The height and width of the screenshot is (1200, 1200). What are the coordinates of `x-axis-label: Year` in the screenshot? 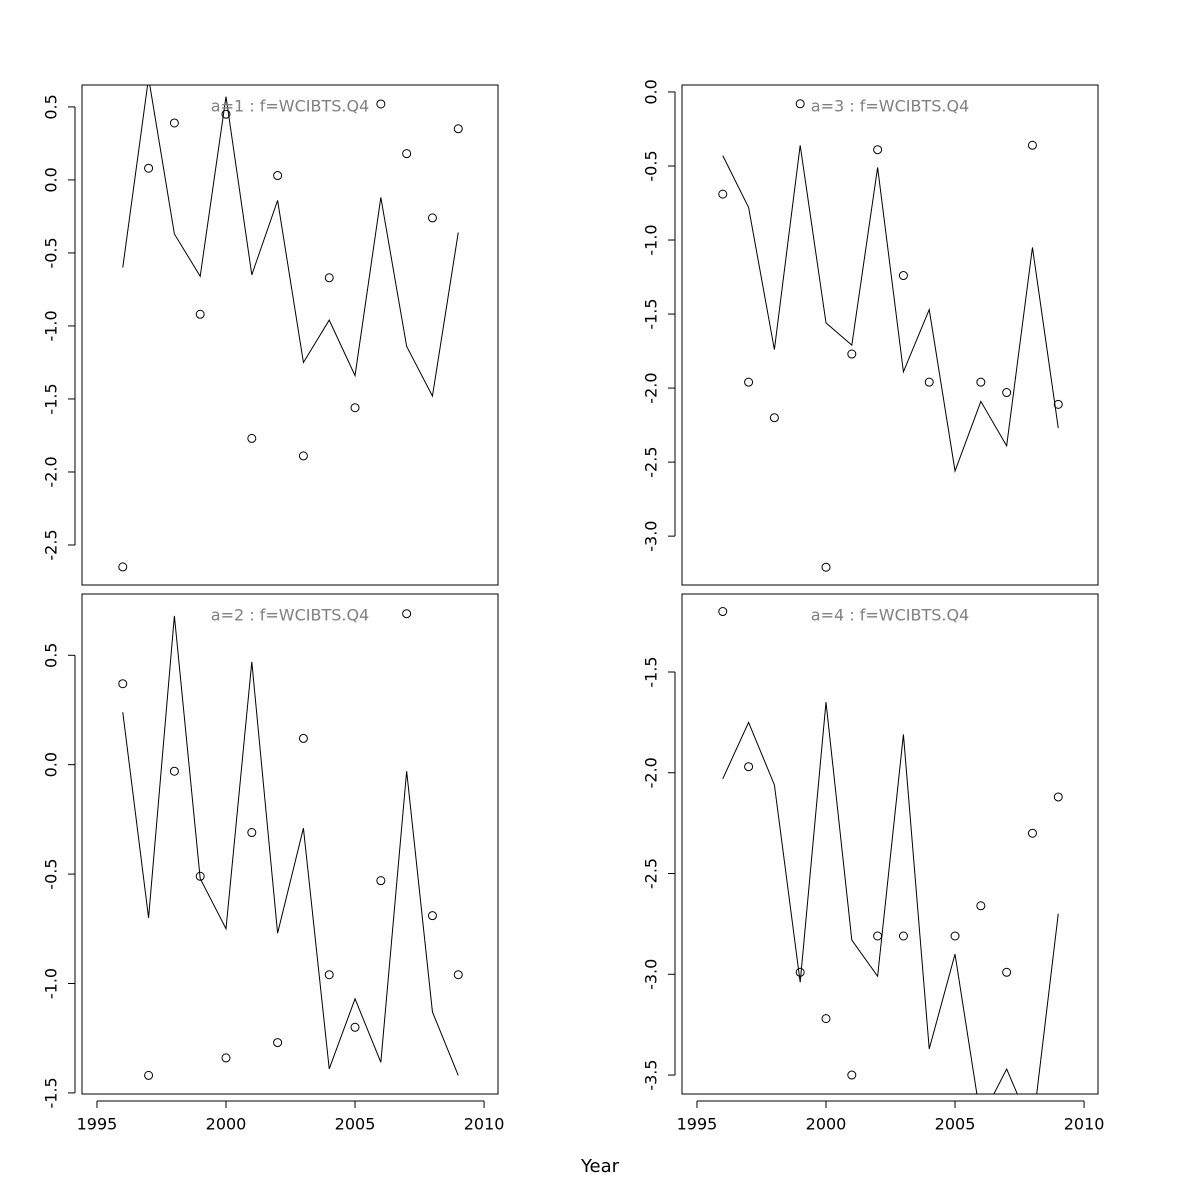 It's located at (600, 1166).